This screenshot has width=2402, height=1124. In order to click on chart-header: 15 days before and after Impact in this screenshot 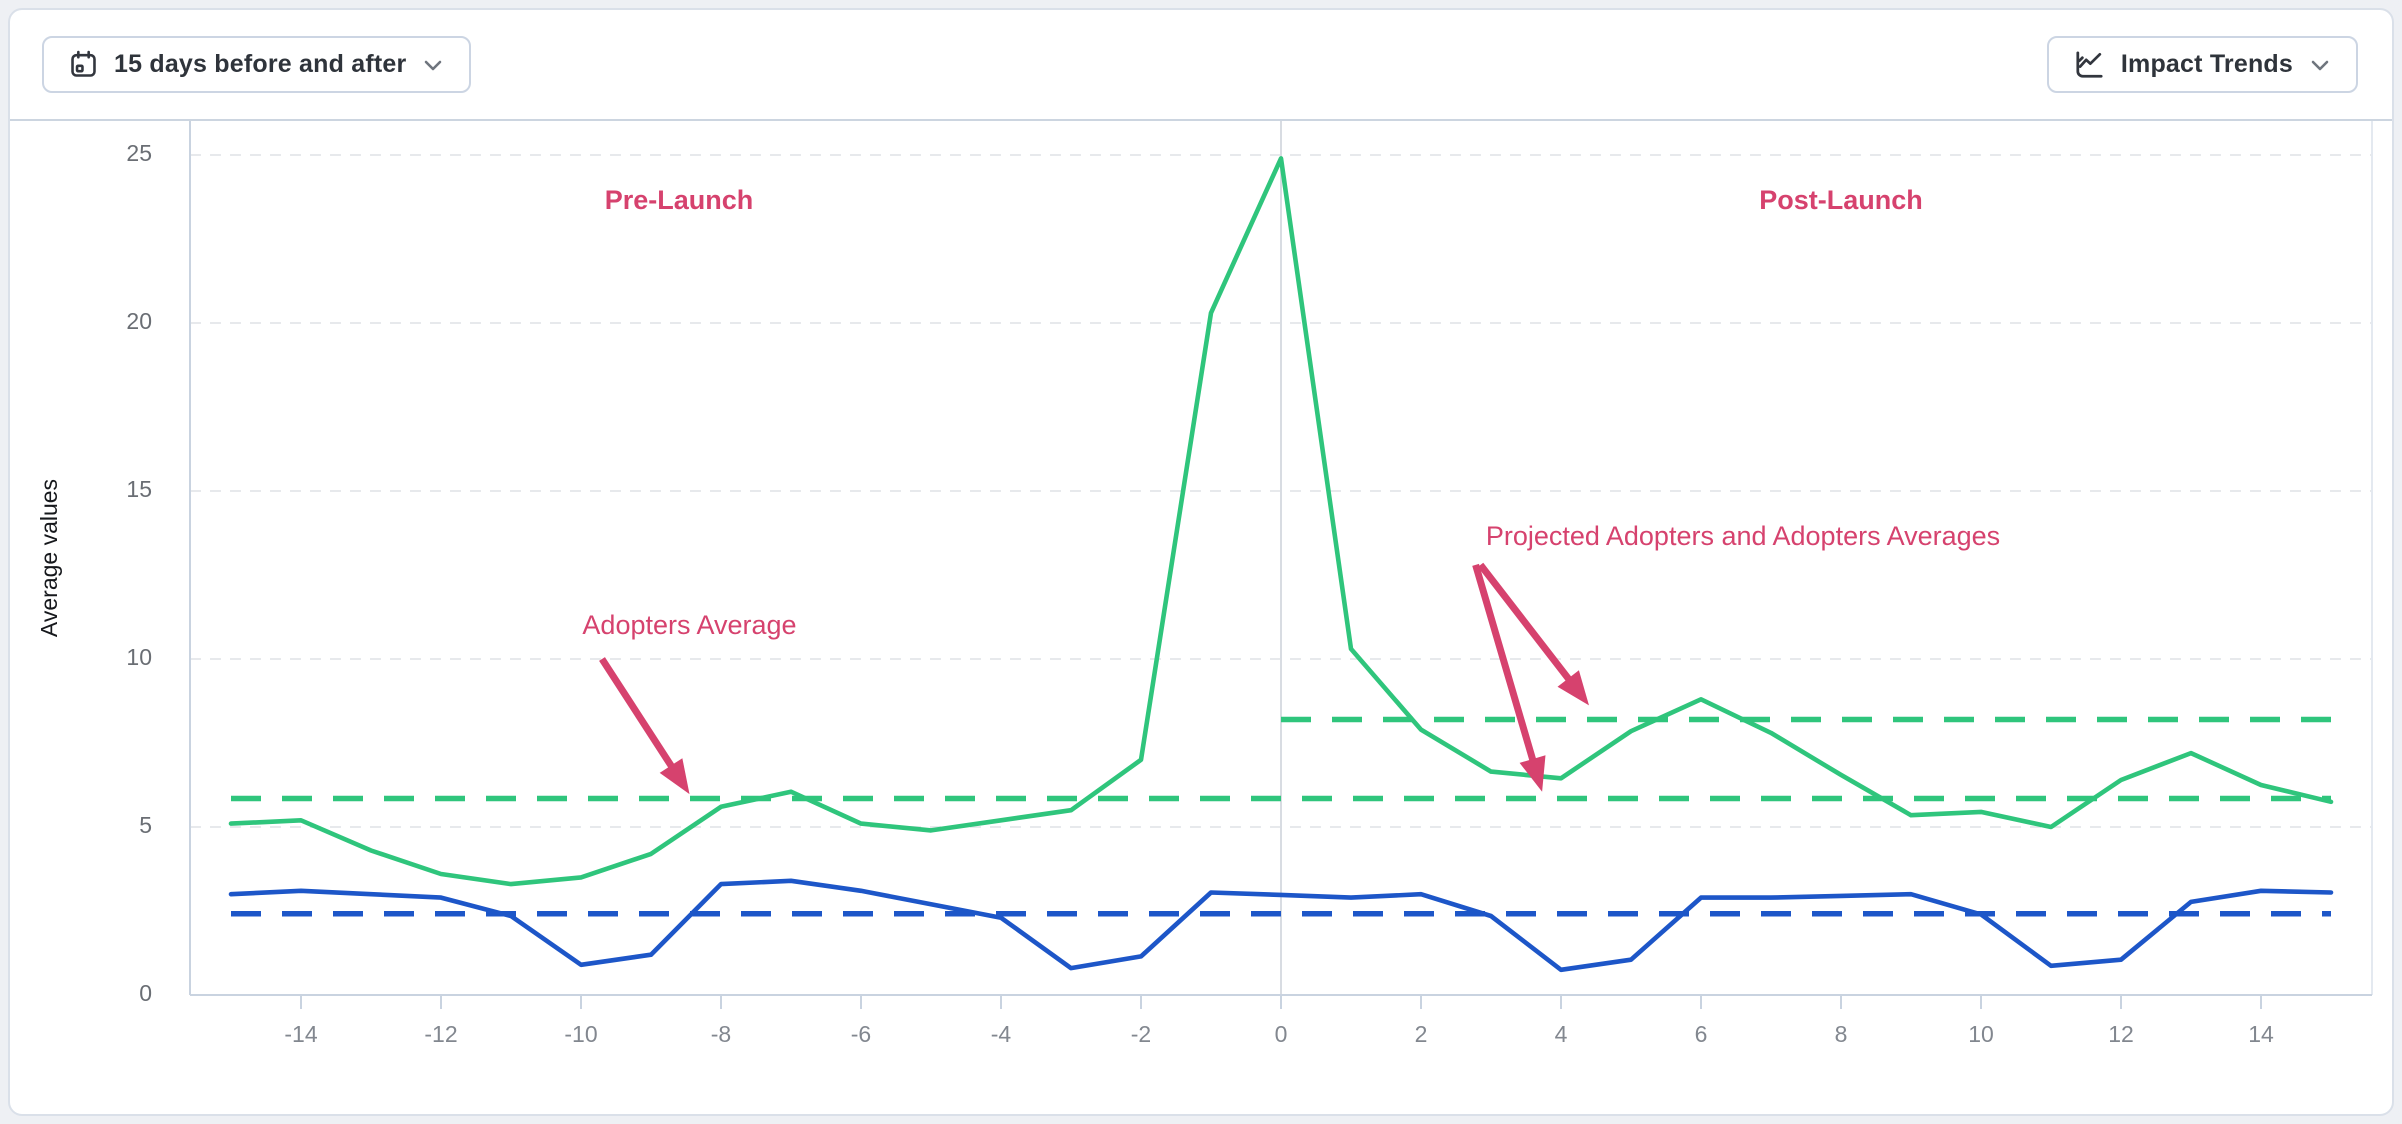, I will do `click(1201, 65)`.